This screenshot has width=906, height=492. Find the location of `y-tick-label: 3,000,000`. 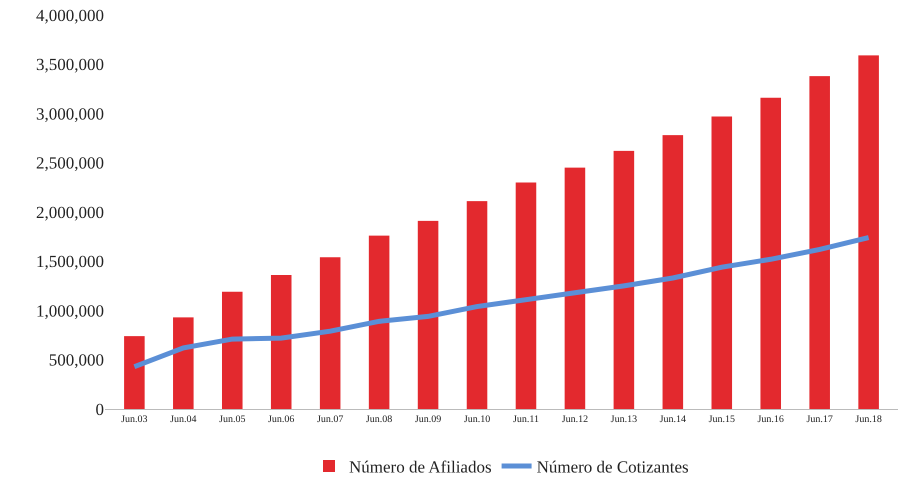

y-tick-label: 3,000,000 is located at coordinates (70, 114).